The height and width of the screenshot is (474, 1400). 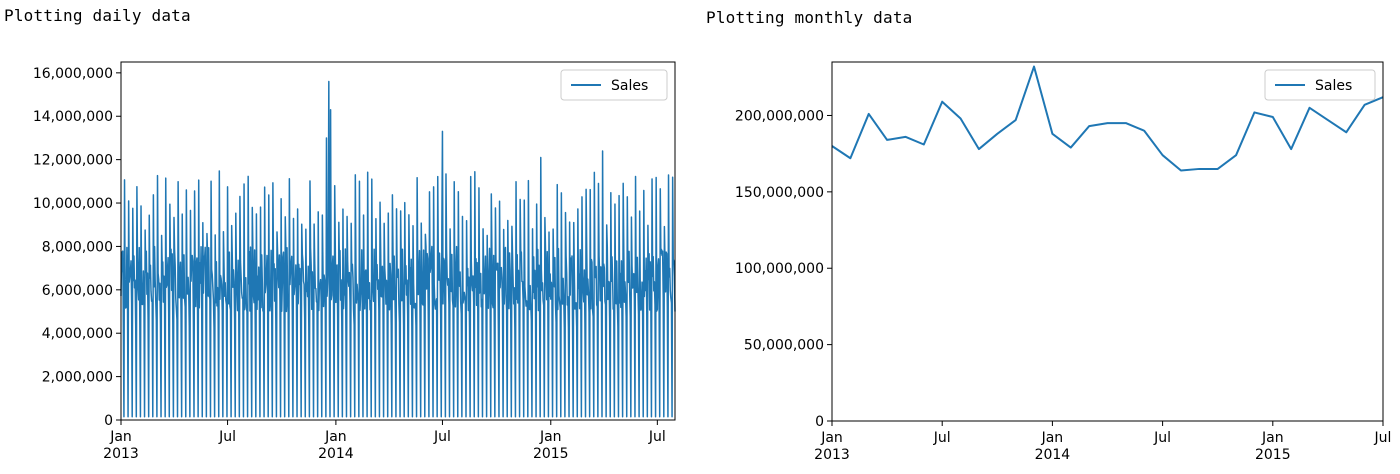 What do you see at coordinates (73, 204) in the screenshot?
I see `y-tick-label: 10,000,000` at bounding box center [73, 204].